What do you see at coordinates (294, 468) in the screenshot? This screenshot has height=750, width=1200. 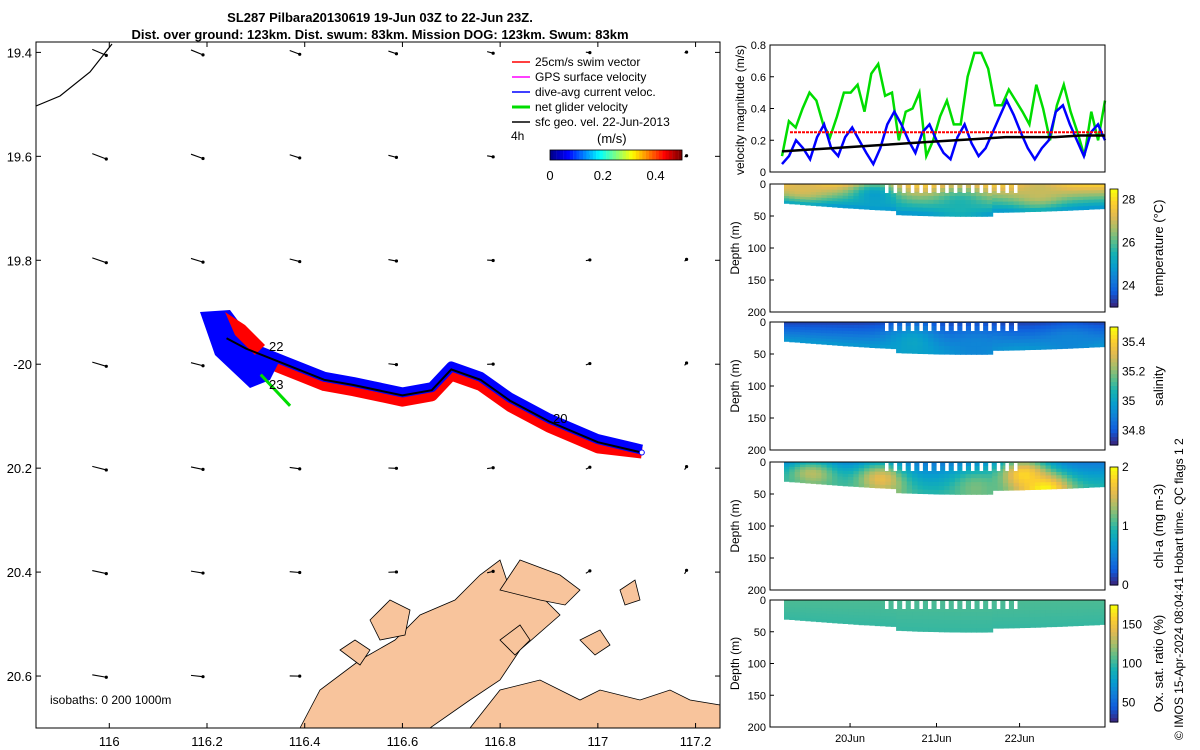 I see `geo-arrow` at bounding box center [294, 468].